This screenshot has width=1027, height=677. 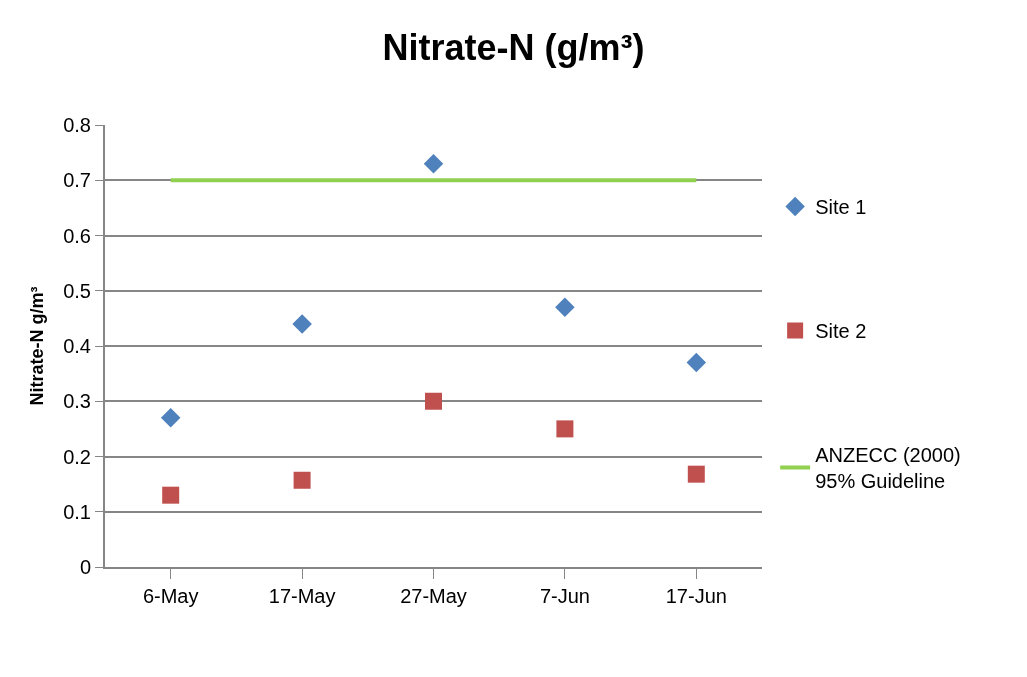 What do you see at coordinates (696, 596) in the screenshot?
I see `x-tick-label: 17-Jun` at bounding box center [696, 596].